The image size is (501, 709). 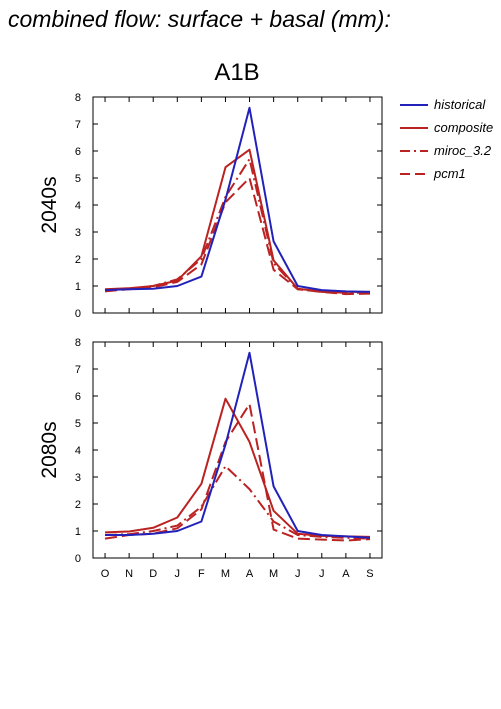 What do you see at coordinates (49, 449) in the screenshot?
I see `panel-label: 2080s` at bounding box center [49, 449].